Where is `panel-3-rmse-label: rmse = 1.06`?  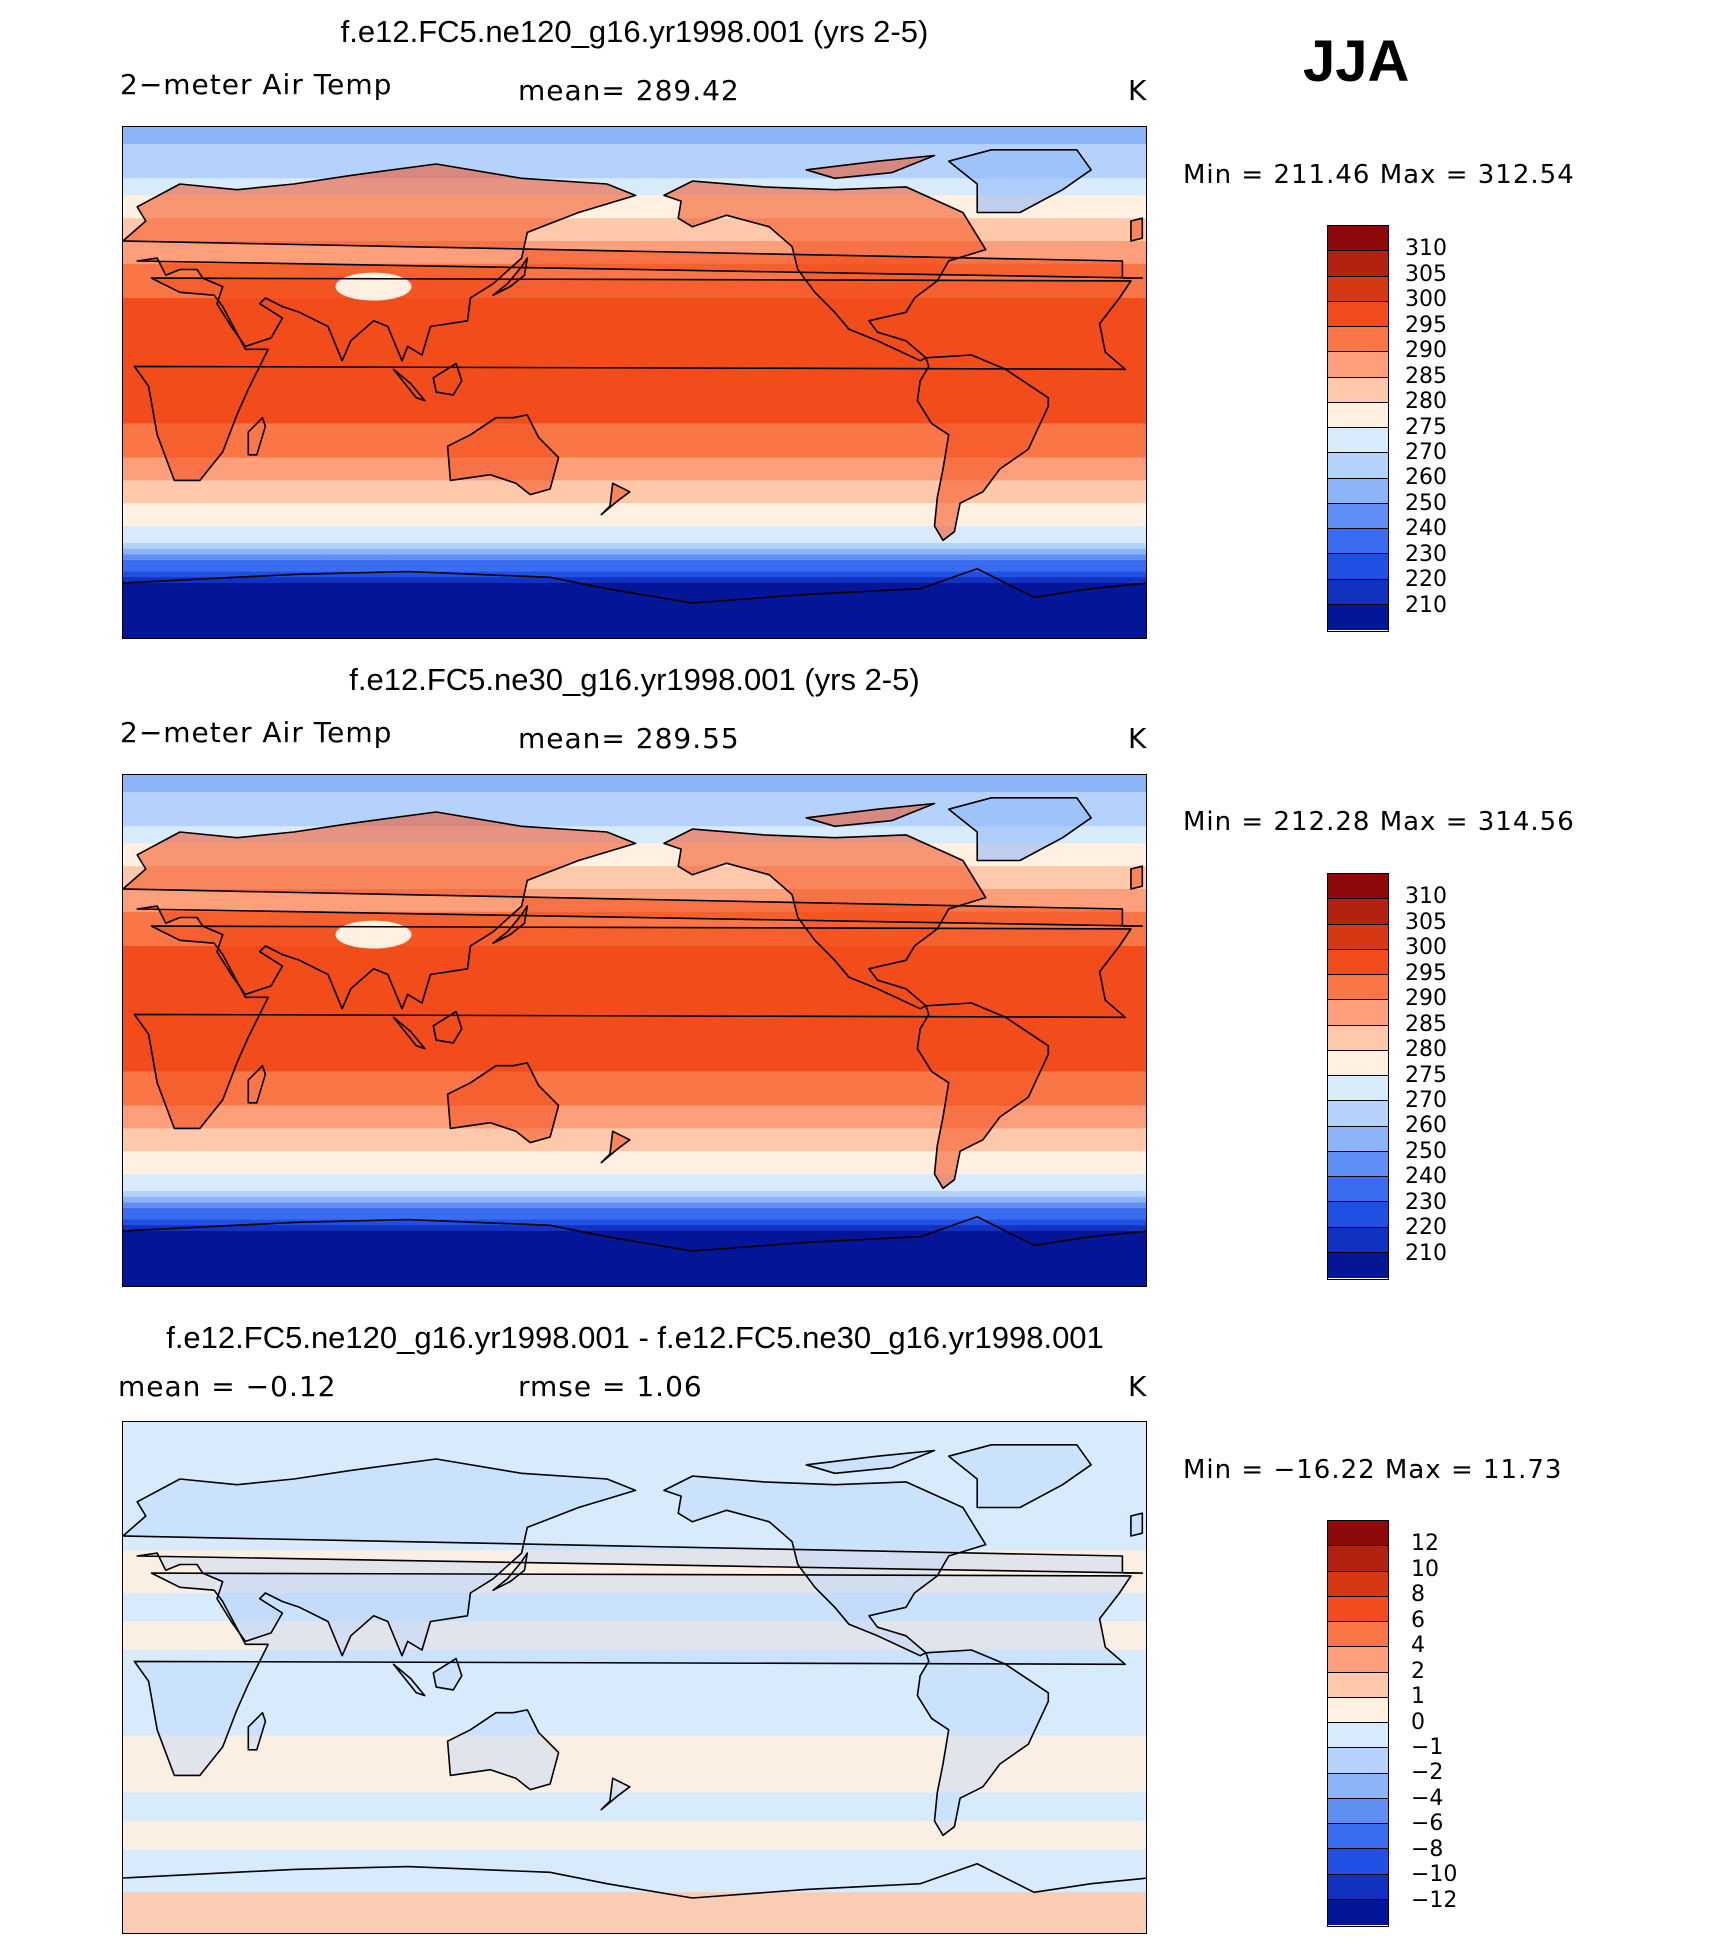
panel-3-rmse-label: rmse = 1.06 is located at coordinates (610, 1386).